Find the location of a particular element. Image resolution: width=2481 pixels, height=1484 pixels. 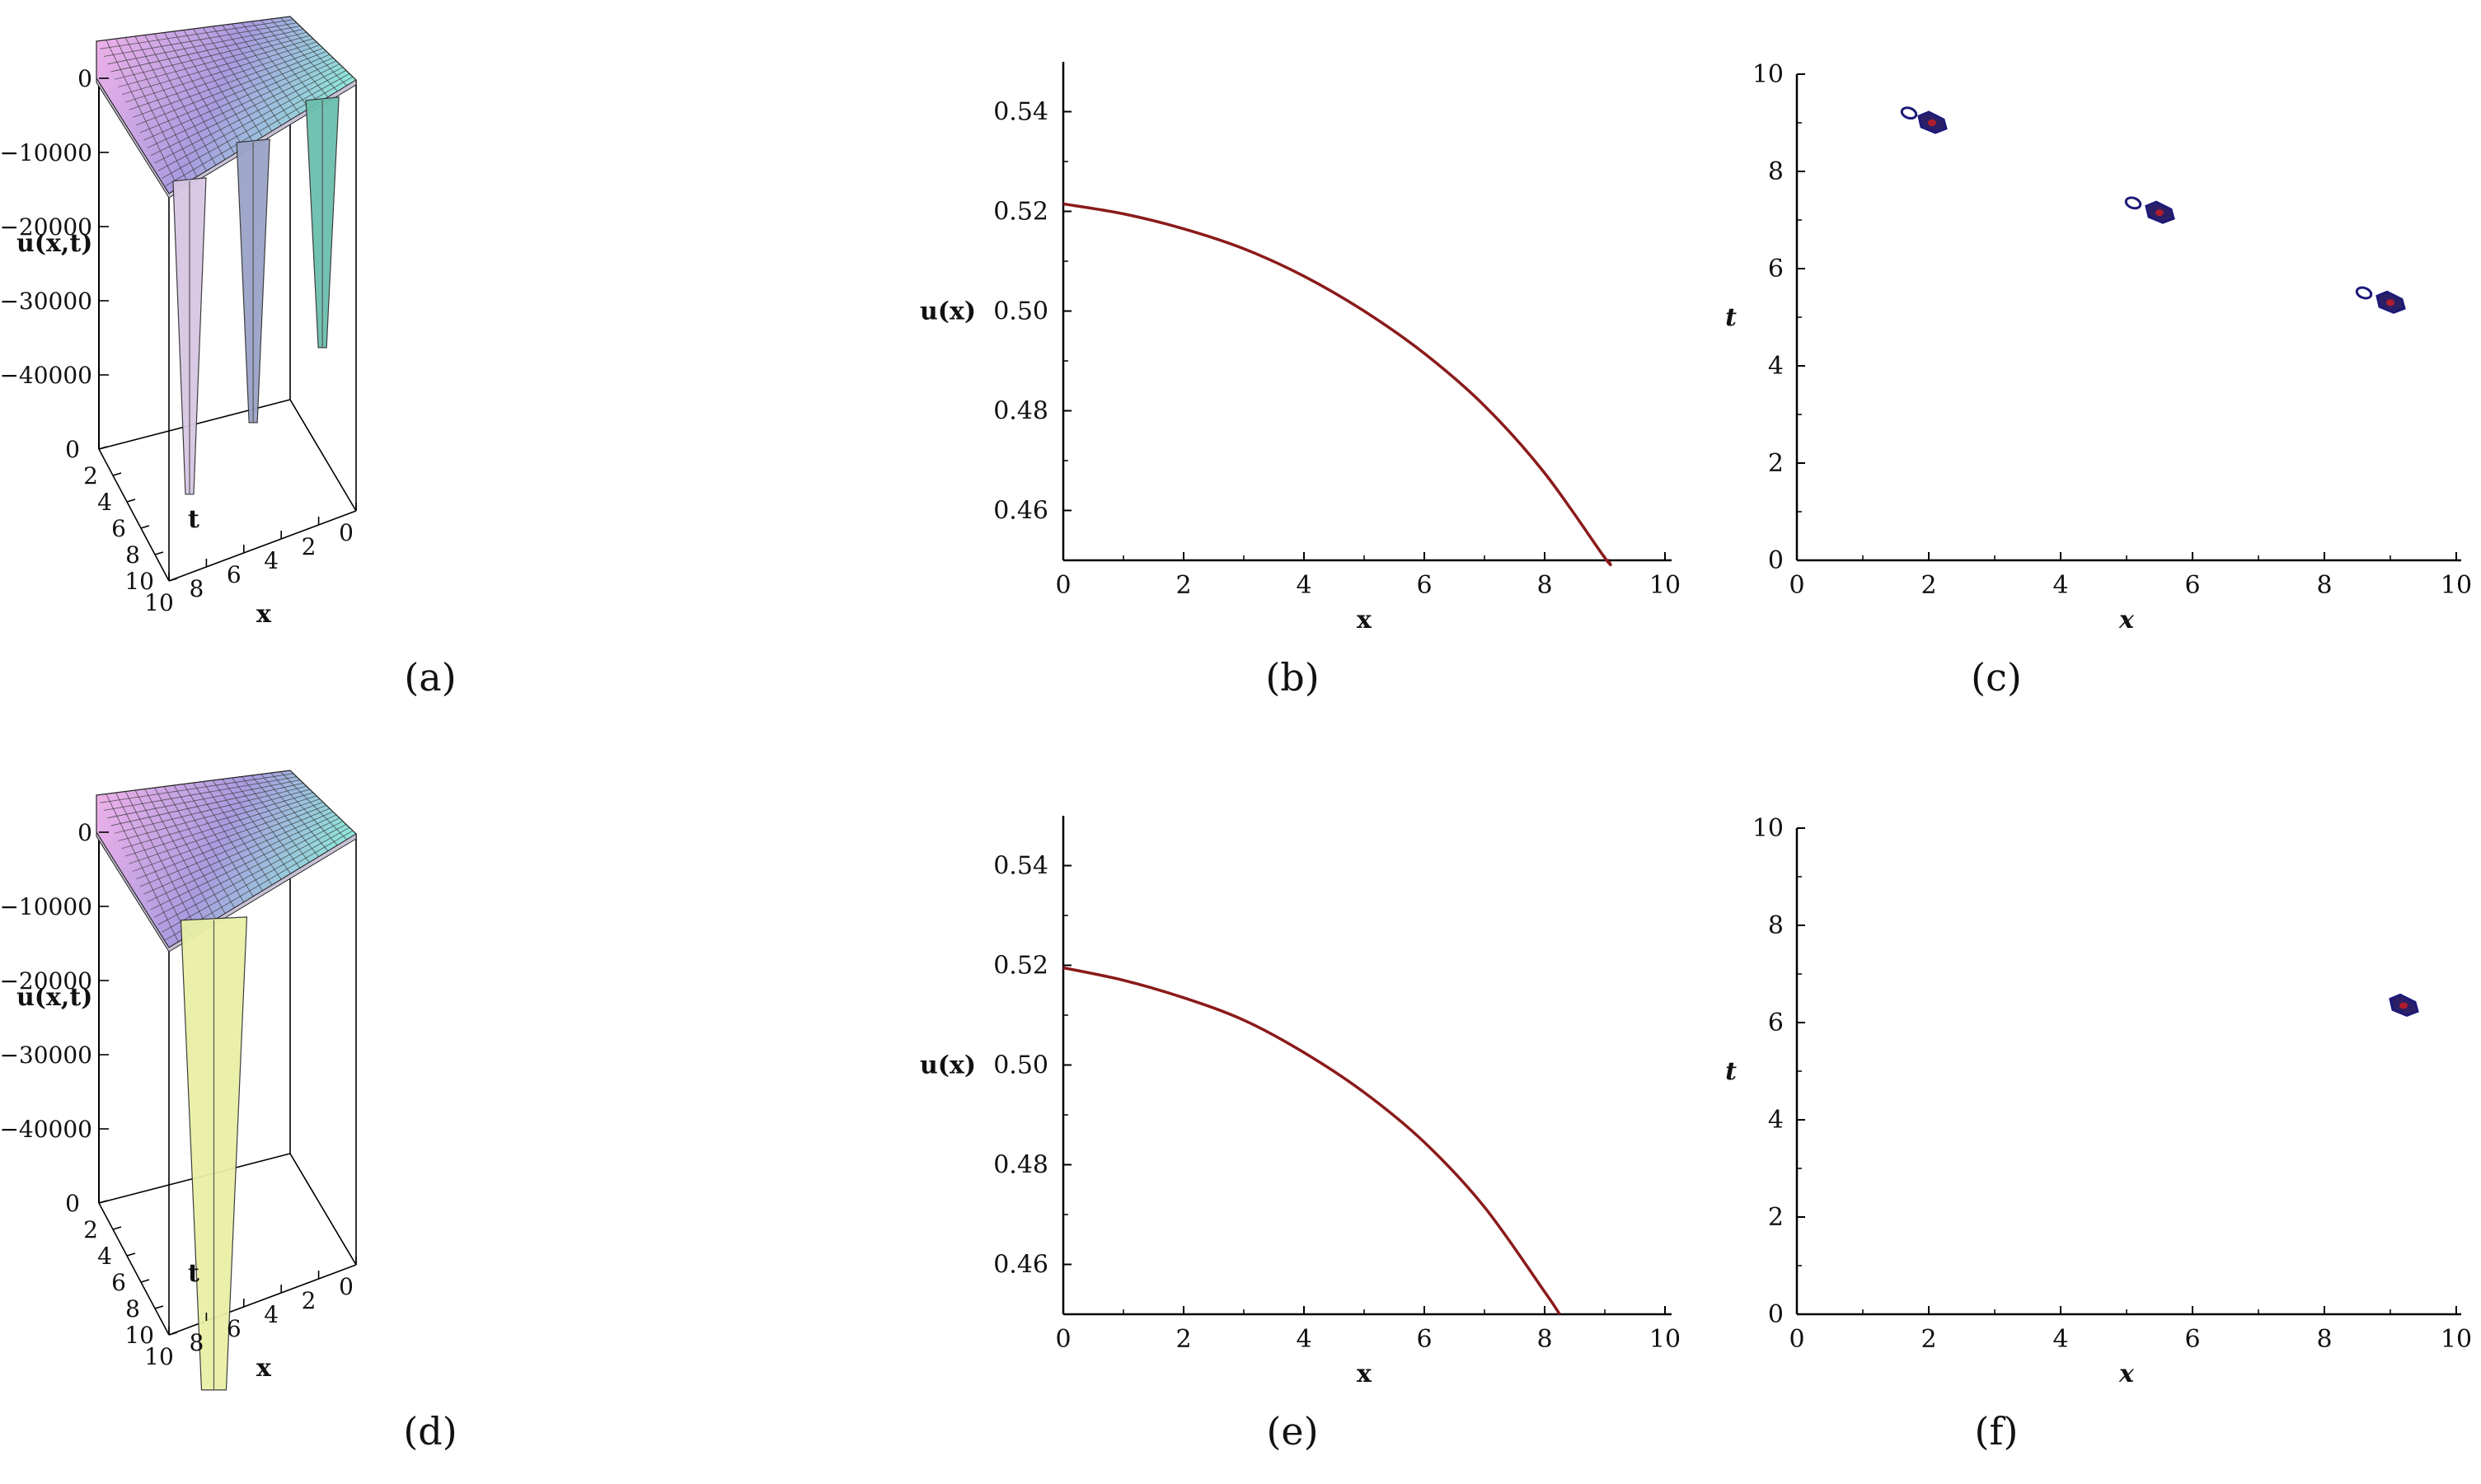

panel-f: 0 2 4 6 8 10 0 2 4 6 8 10 x t is located at coordinates (2097, 1088).